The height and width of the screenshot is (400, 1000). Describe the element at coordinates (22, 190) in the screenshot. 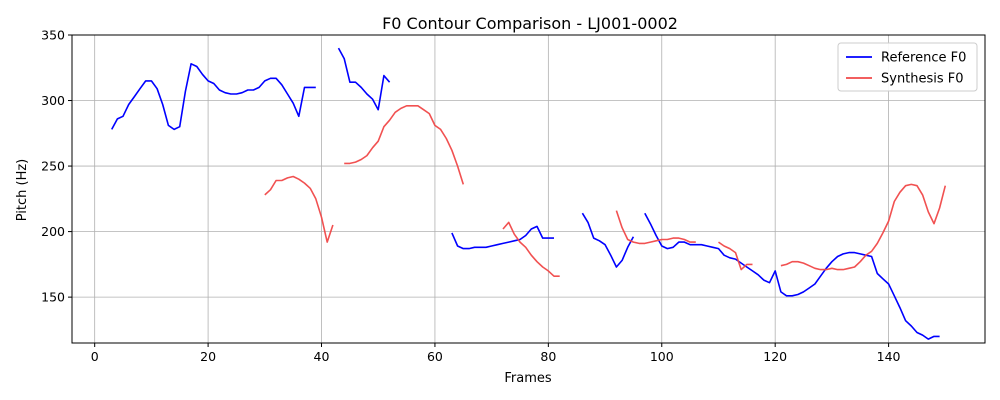

I see `y-axis-label: Pitch (Hz)` at that location.